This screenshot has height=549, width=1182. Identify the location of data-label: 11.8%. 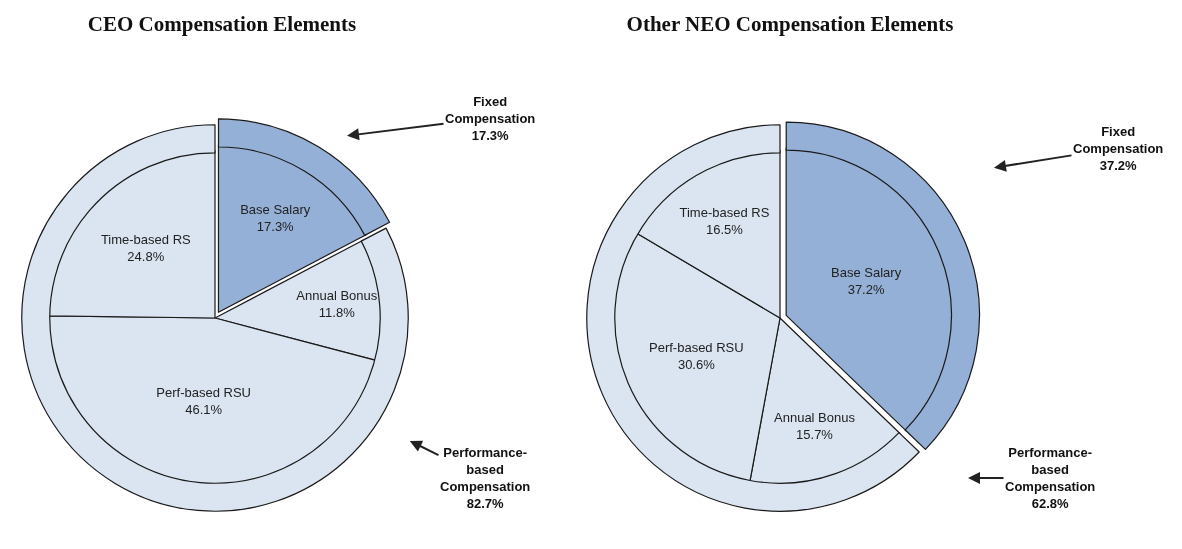
(337, 313).